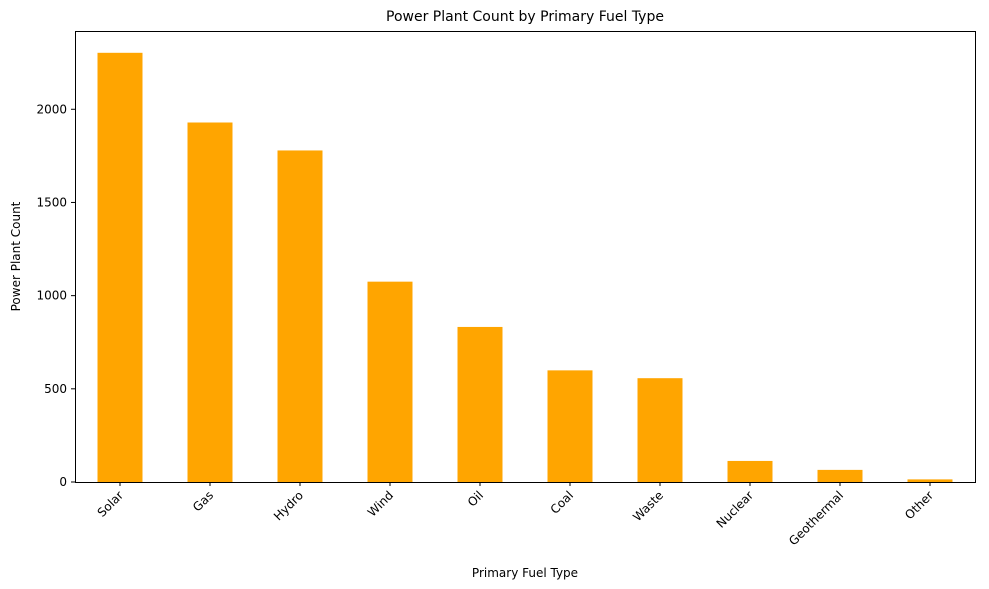 This screenshot has height=589, width=989. Describe the element at coordinates (816, 518) in the screenshot. I see `x-tick-label: Geothermal` at that location.